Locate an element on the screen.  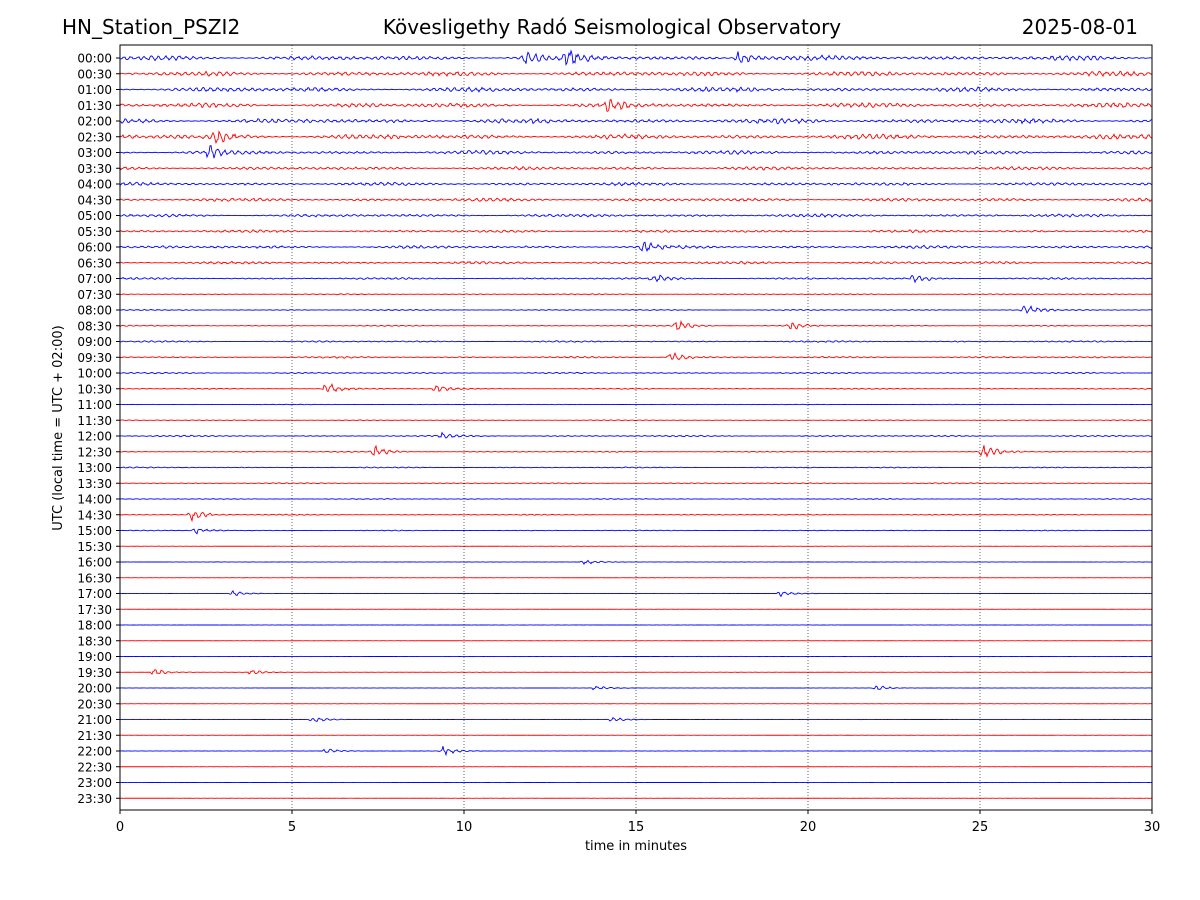
y-tick-label: 19:30 is located at coordinates (94, 673).